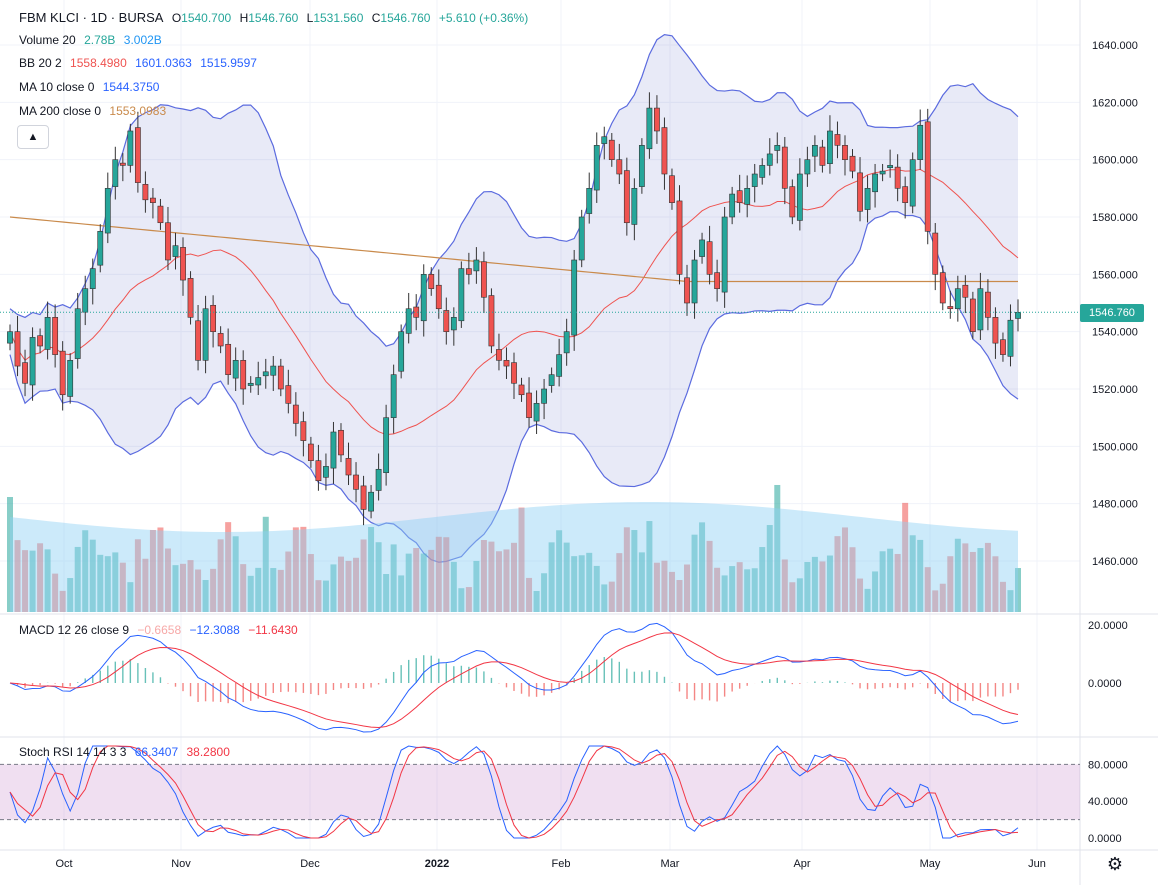 The height and width of the screenshot is (885, 1158). Describe the element at coordinates (91, 17) in the screenshot. I see `symbol-title: FBM KLCI · 1D · BURSA` at that location.